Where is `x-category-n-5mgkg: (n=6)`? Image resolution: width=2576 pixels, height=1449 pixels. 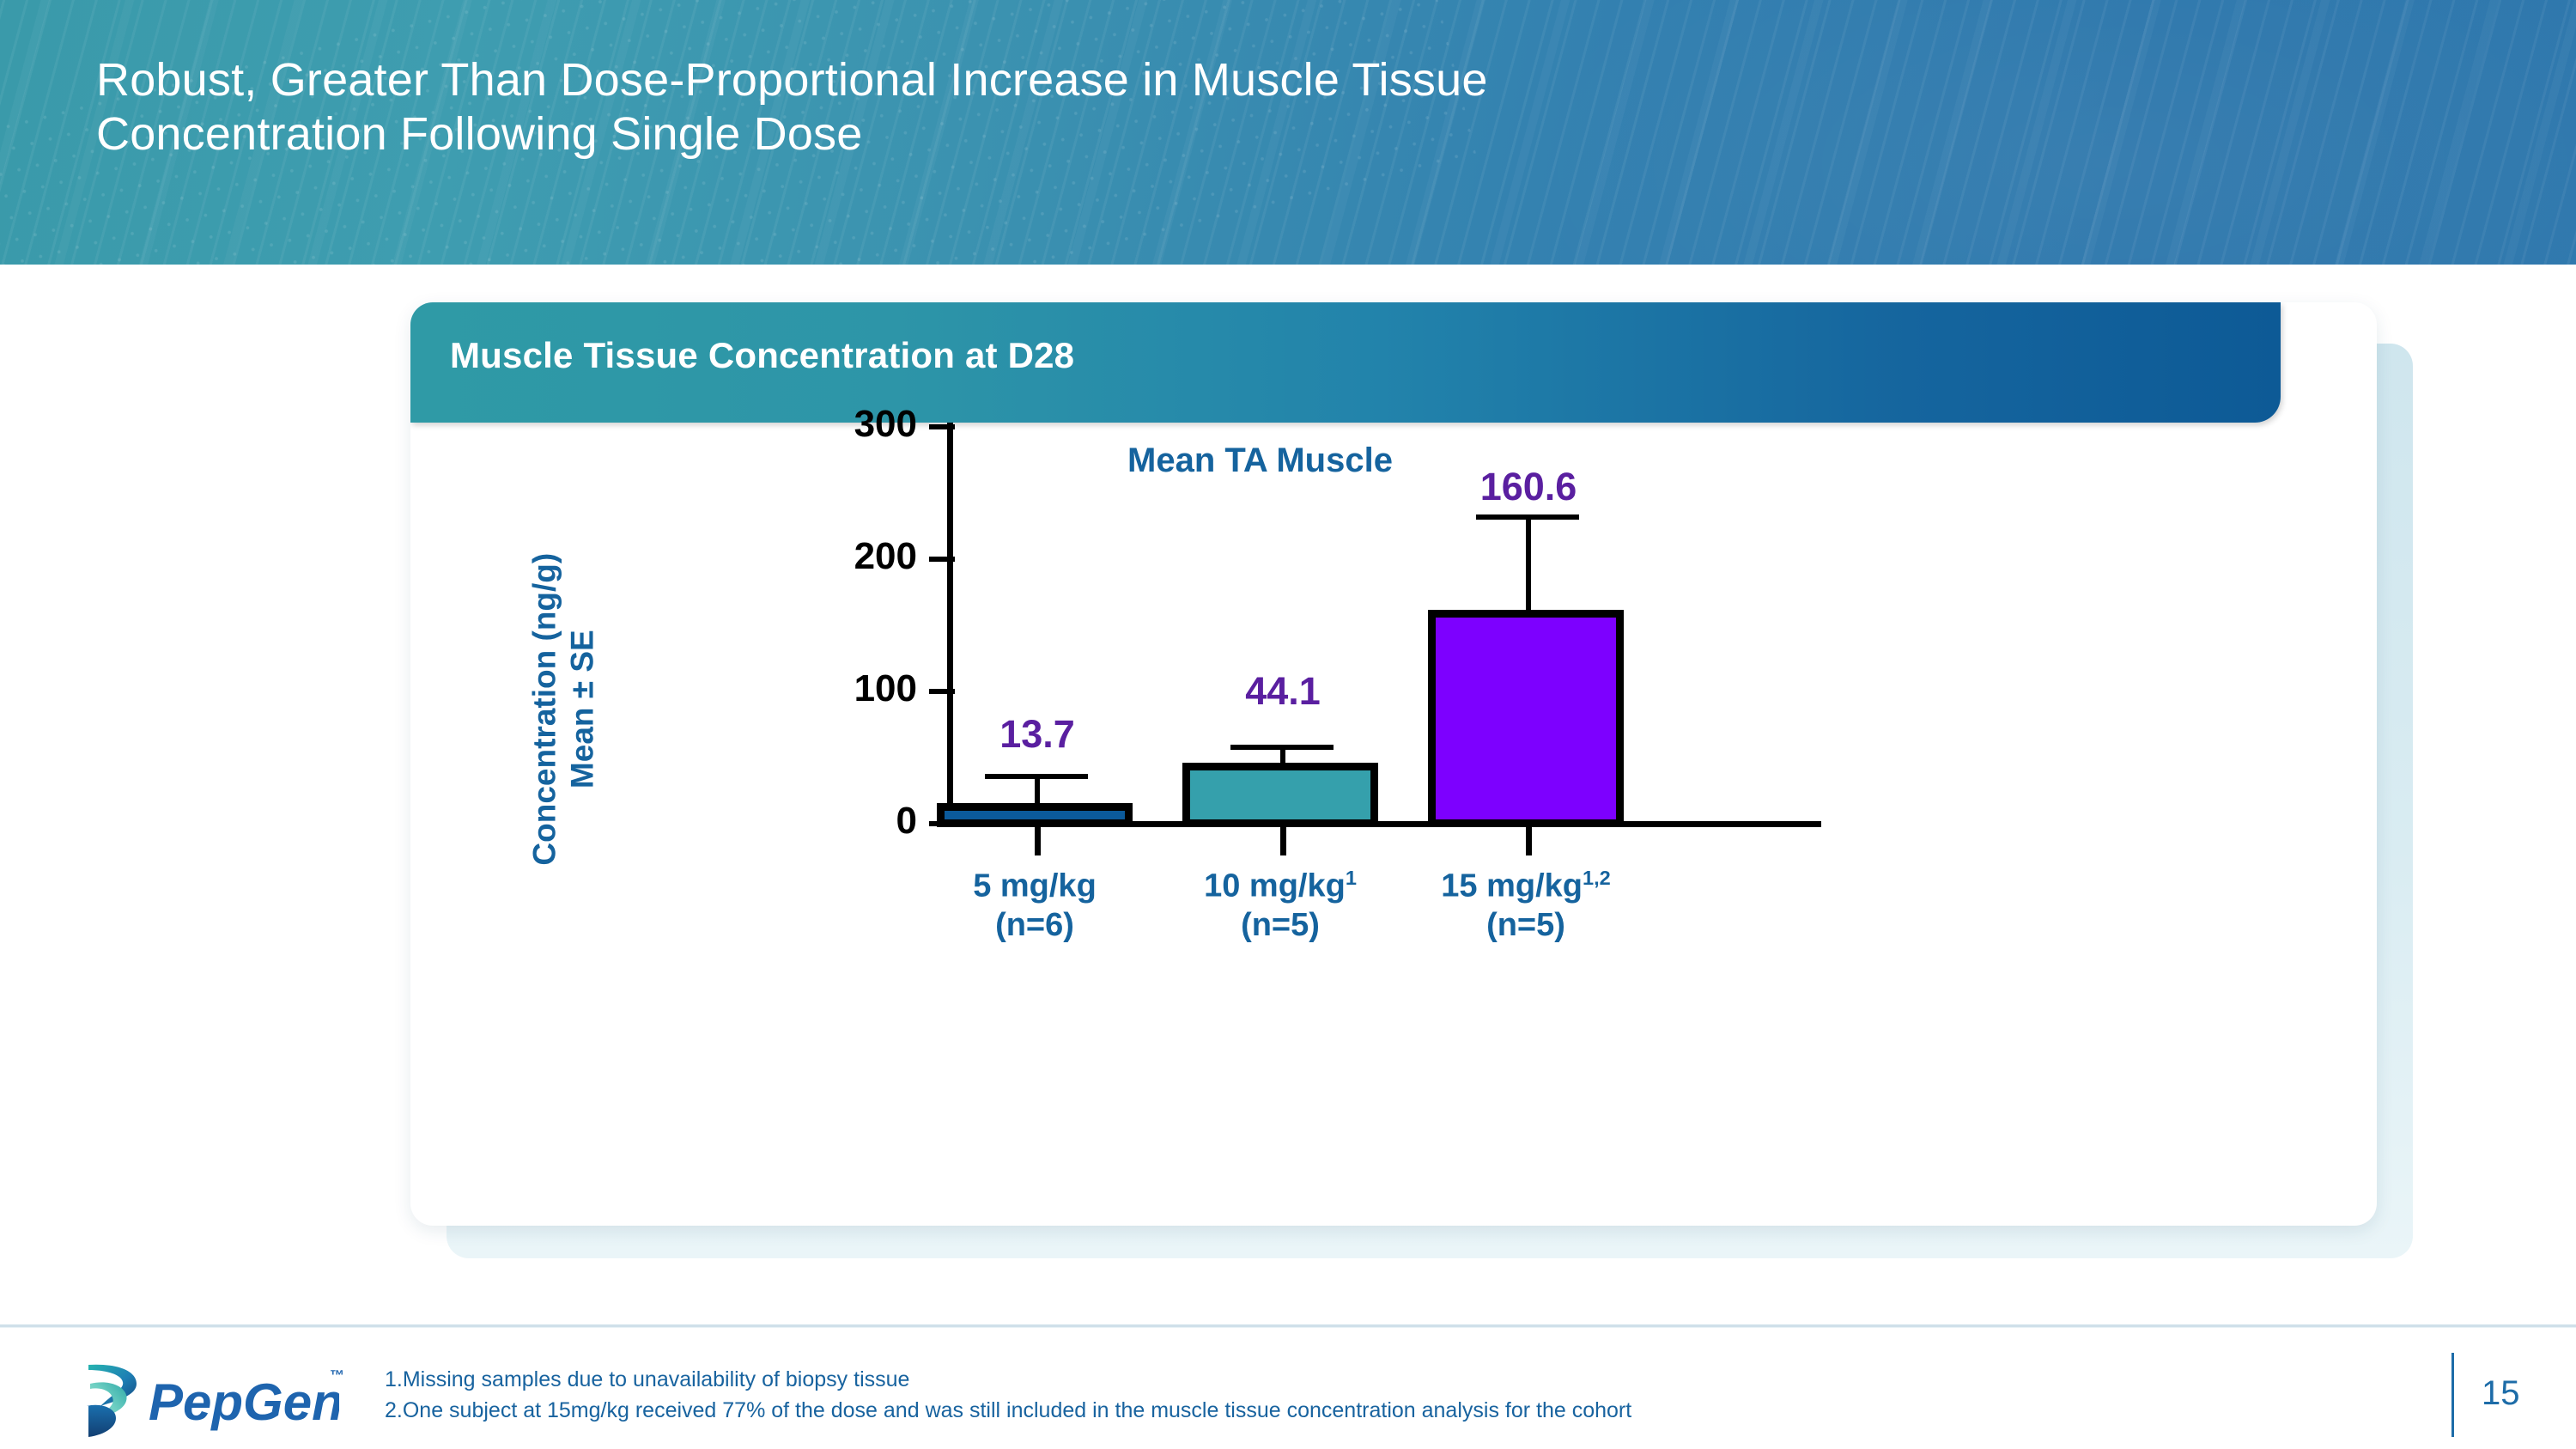 x-category-n-5mgkg: (n=6) is located at coordinates (1034, 925).